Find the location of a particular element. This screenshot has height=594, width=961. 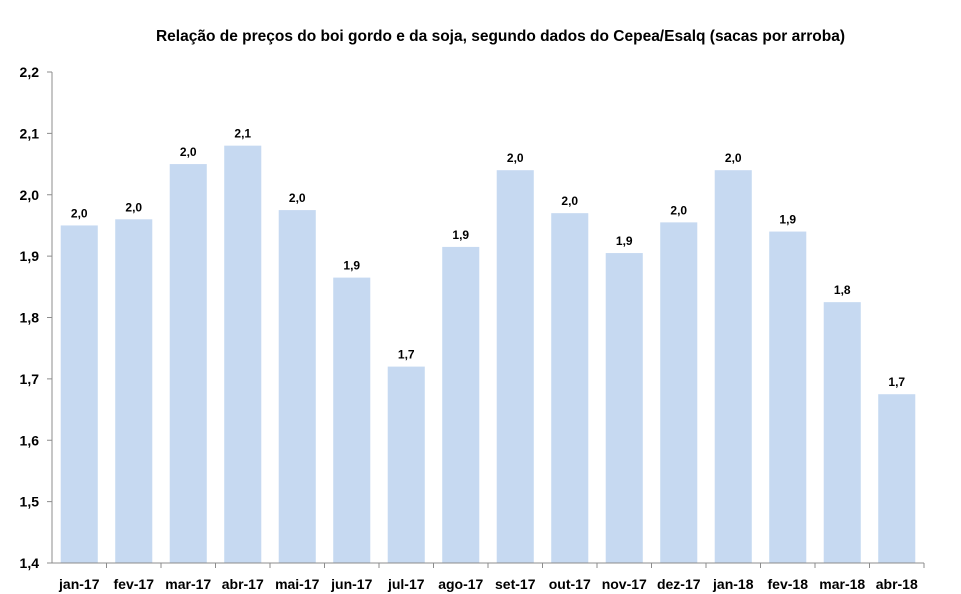

y-axis: 1,4 1,5 1,6 1,7 1,8 1,9 2,0 2,1 2,2 is located at coordinates (36, 317).